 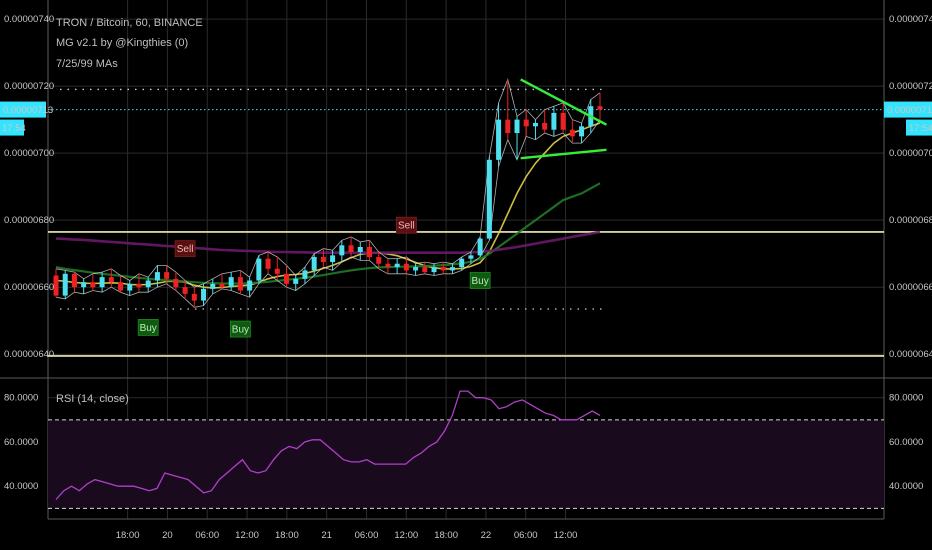 I want to click on price-axis-label-right: 0.00000640, so click(x=910, y=354).